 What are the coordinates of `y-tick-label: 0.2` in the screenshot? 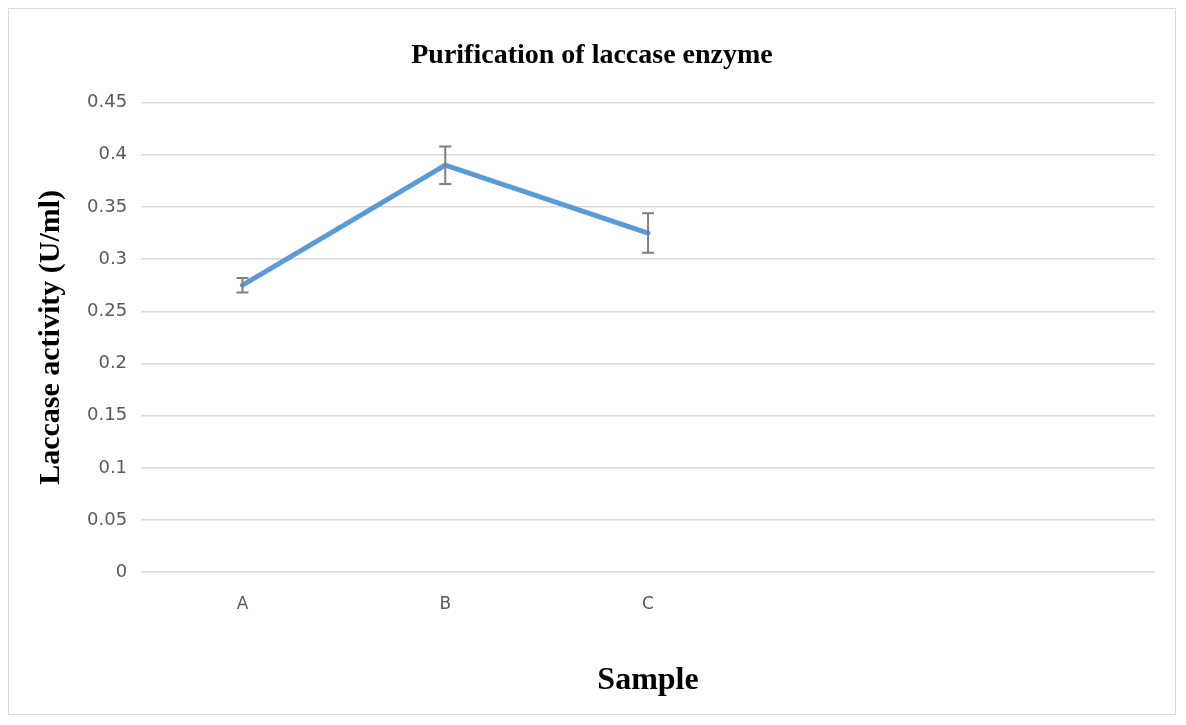 It's located at (113, 362).